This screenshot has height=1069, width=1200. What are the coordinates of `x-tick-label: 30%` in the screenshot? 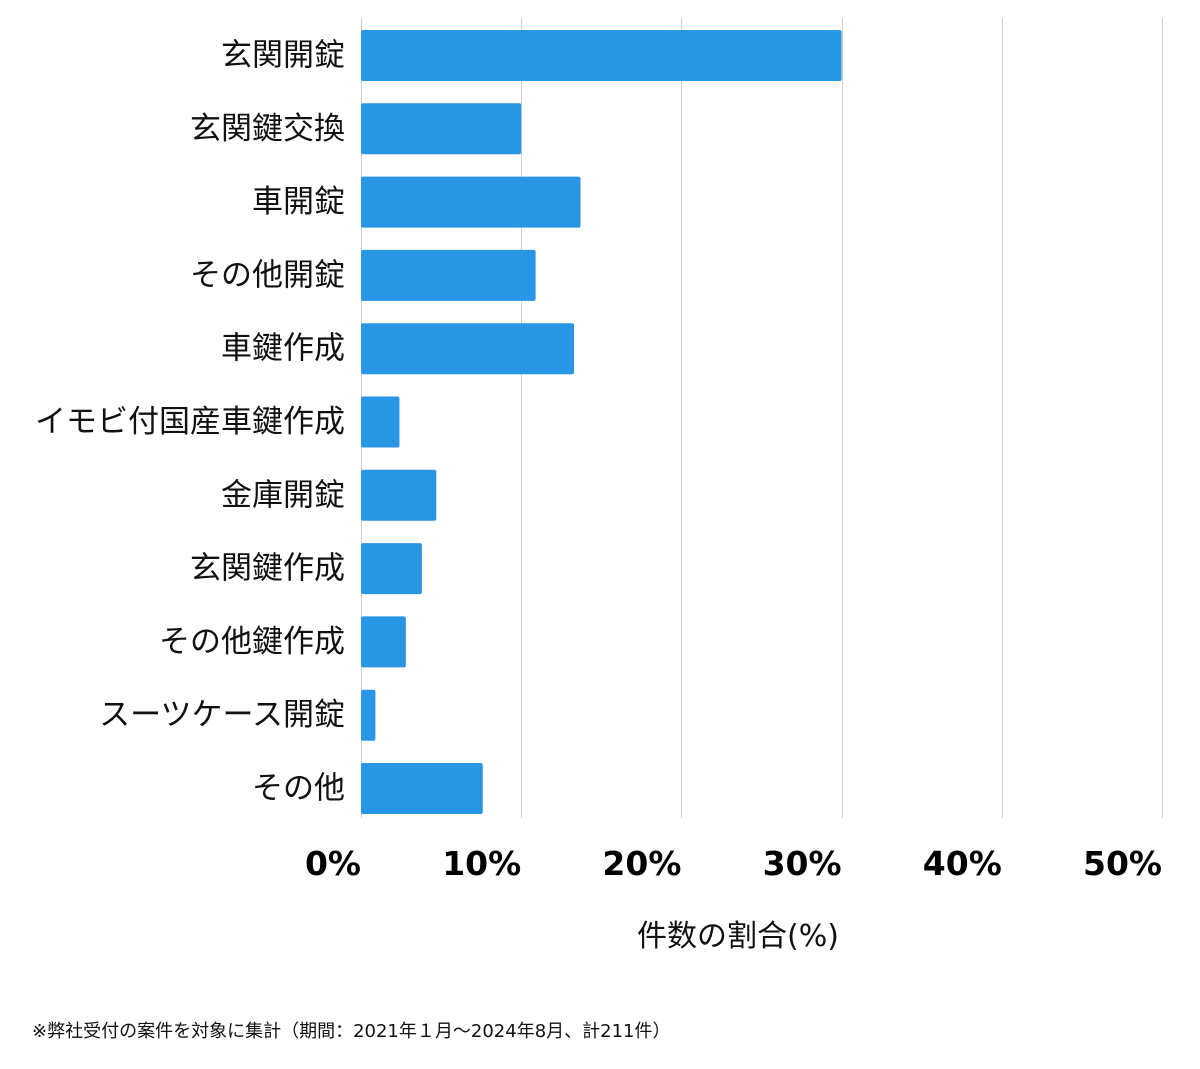 It's located at (802, 863).